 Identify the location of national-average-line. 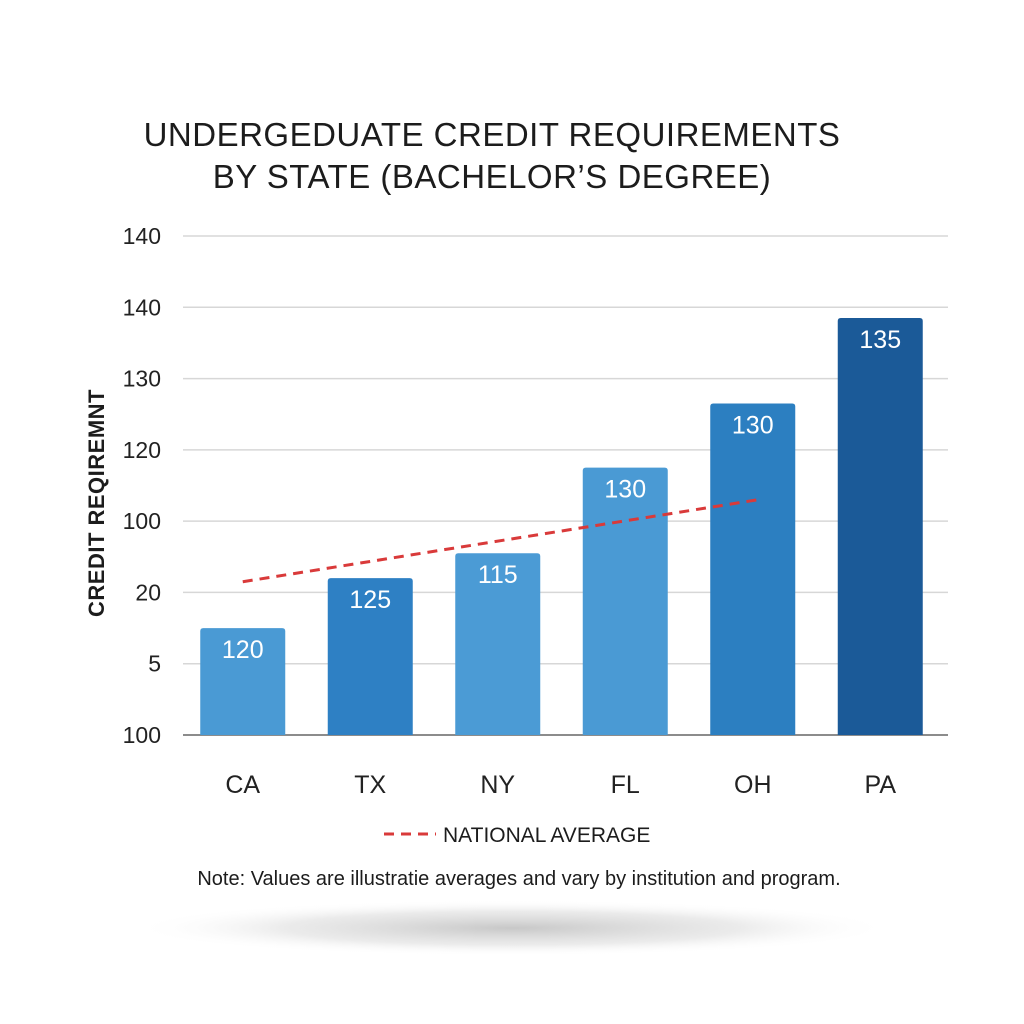
(500, 541).